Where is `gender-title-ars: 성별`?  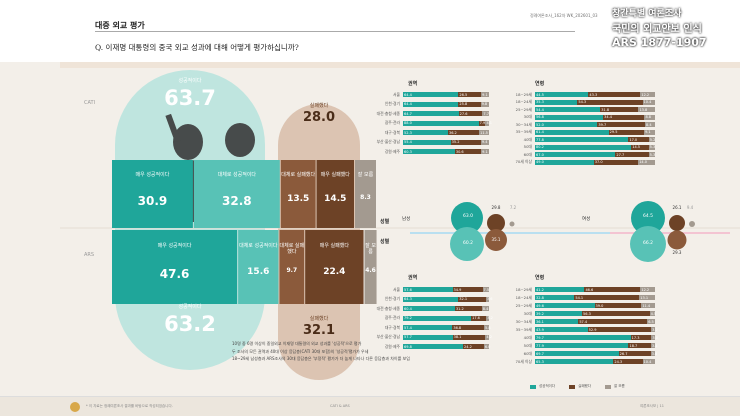 gender-title-ars: 성별 is located at coordinates (385, 242).